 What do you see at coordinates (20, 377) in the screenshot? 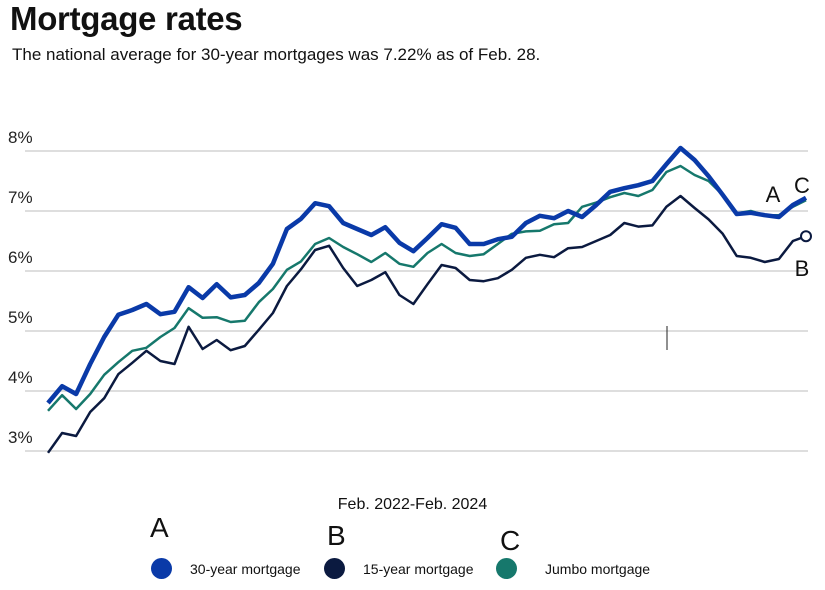
I see `y-tick-label: 4%` at bounding box center [20, 377].